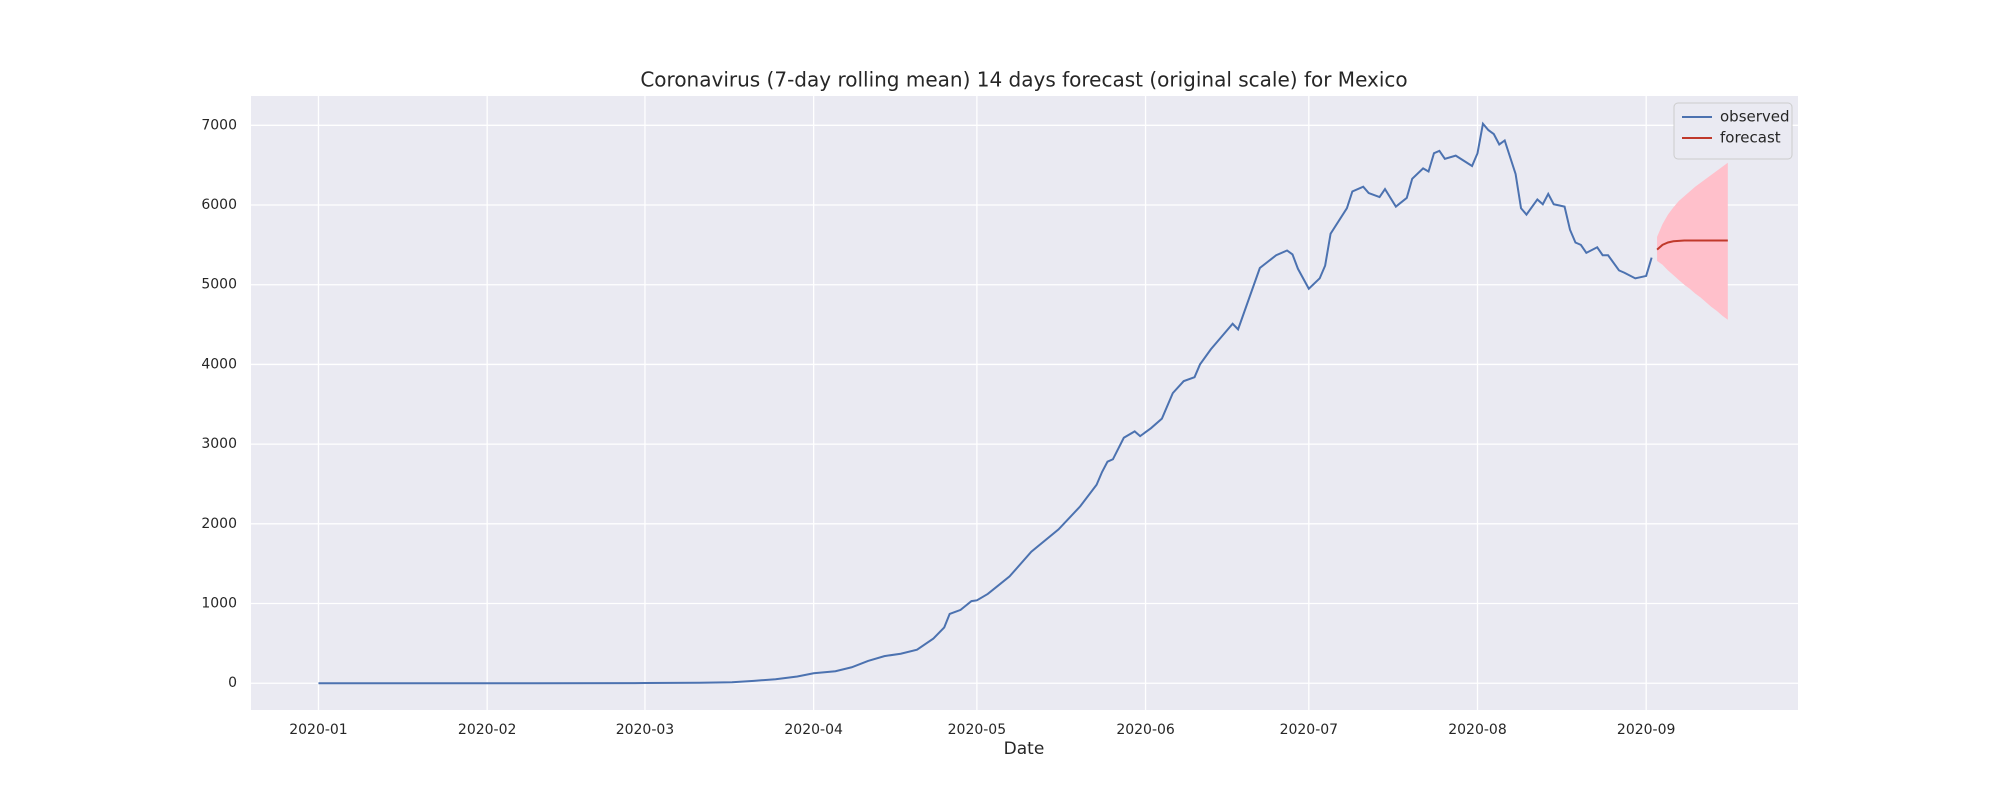 This screenshot has height=804, width=2000. Describe the element at coordinates (1755, 117) in the screenshot. I see `legend-label: observed` at that location.